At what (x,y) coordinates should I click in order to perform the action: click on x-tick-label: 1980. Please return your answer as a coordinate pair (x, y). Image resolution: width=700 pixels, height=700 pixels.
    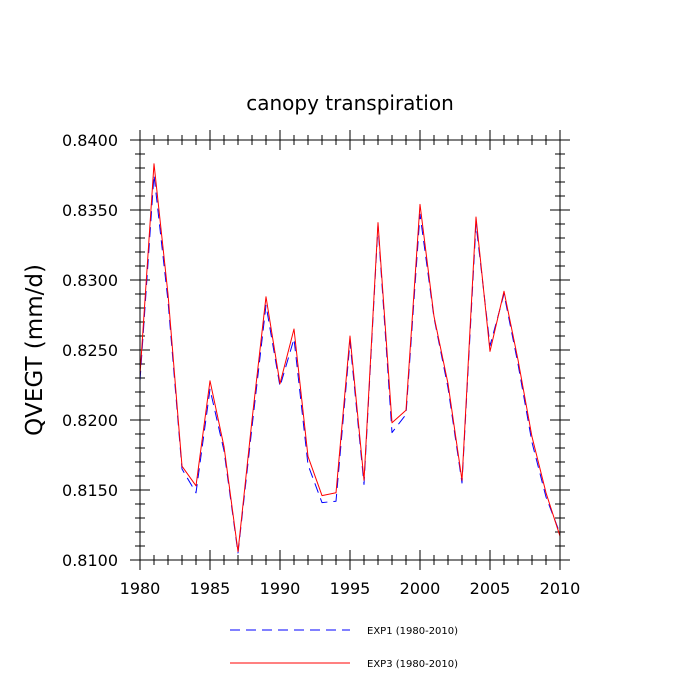
    Looking at the image, I should click on (140, 588).